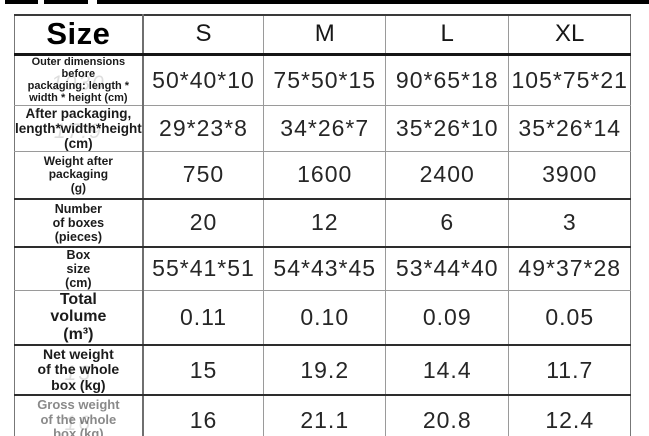 This screenshot has height=436, width=649. I want to click on row-label: Gross weight of the whole box (kg) 16, so click(79, 415).